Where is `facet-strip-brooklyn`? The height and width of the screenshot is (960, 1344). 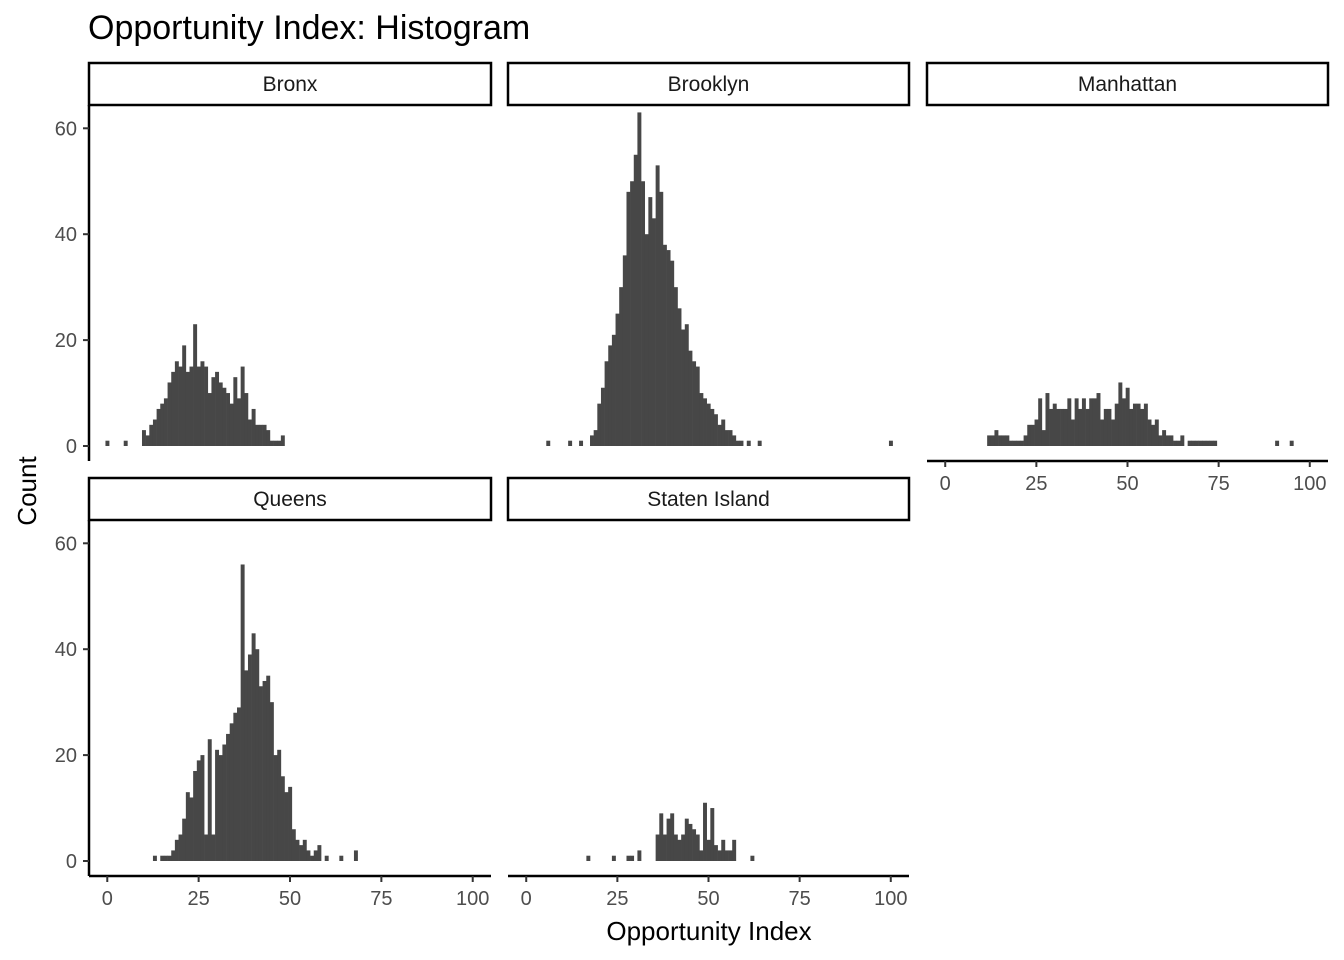 facet-strip-brooklyn is located at coordinates (708, 84).